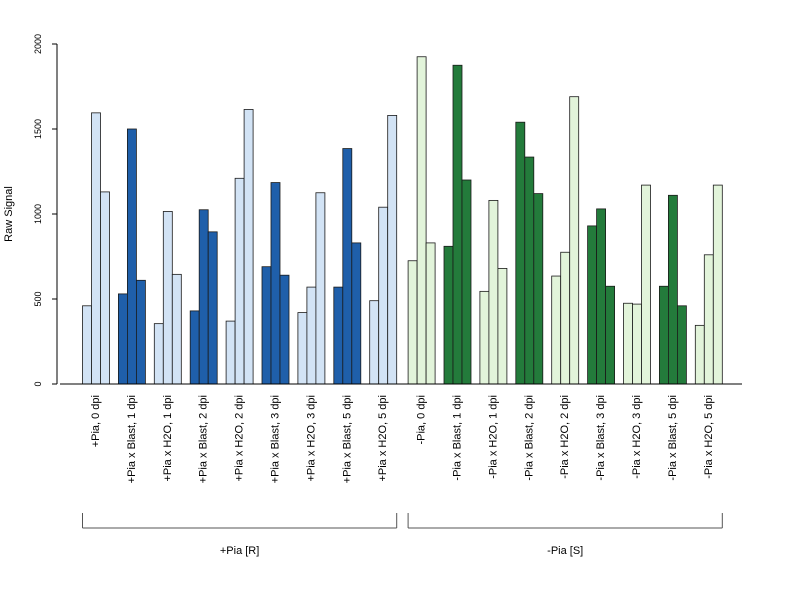 This screenshot has height=605, width=800. What do you see at coordinates (565, 437) in the screenshot?
I see `x-tick-label: -Pia x H2O, 2 dpi` at bounding box center [565, 437].